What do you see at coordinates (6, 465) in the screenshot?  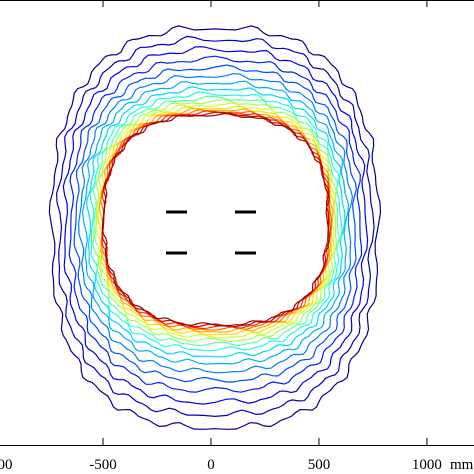 I see `x-tick-label: -1000` at bounding box center [6, 465].